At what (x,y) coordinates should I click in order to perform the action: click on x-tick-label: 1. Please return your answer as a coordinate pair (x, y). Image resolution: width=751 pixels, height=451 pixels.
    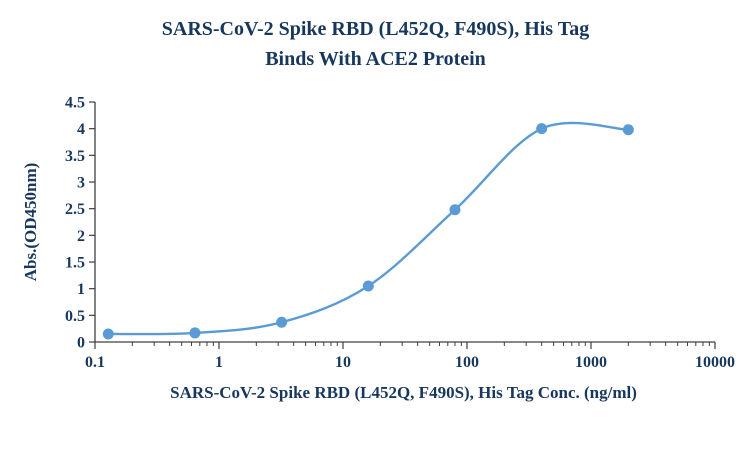
    Looking at the image, I should click on (219, 362).